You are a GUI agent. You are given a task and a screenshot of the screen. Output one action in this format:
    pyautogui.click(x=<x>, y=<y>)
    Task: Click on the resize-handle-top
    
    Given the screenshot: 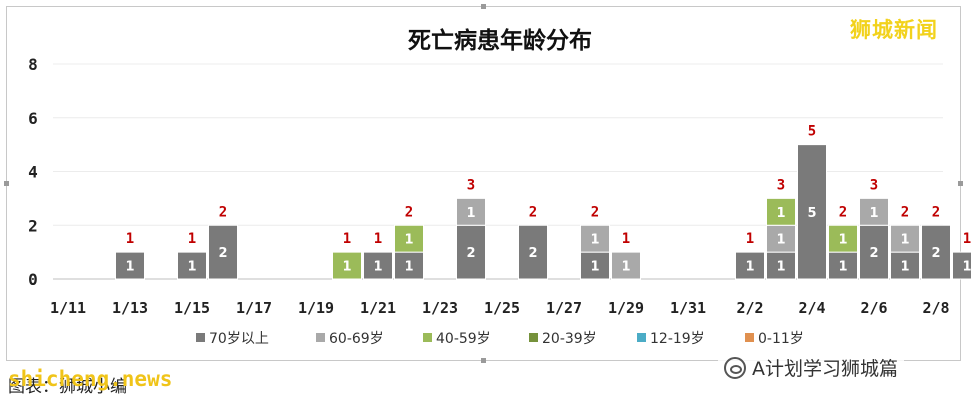 What is the action you would take?
    pyautogui.click(x=483, y=6)
    